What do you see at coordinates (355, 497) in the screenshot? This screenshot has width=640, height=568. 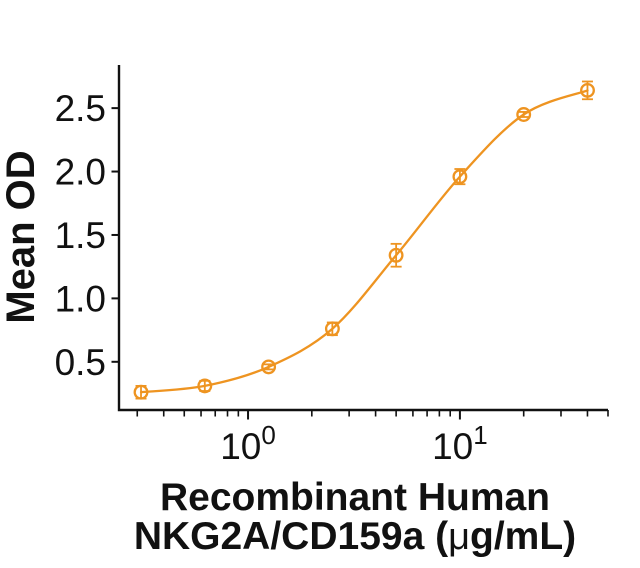 I see `x-axis-title-line1: Recombinant Human` at bounding box center [355, 497].